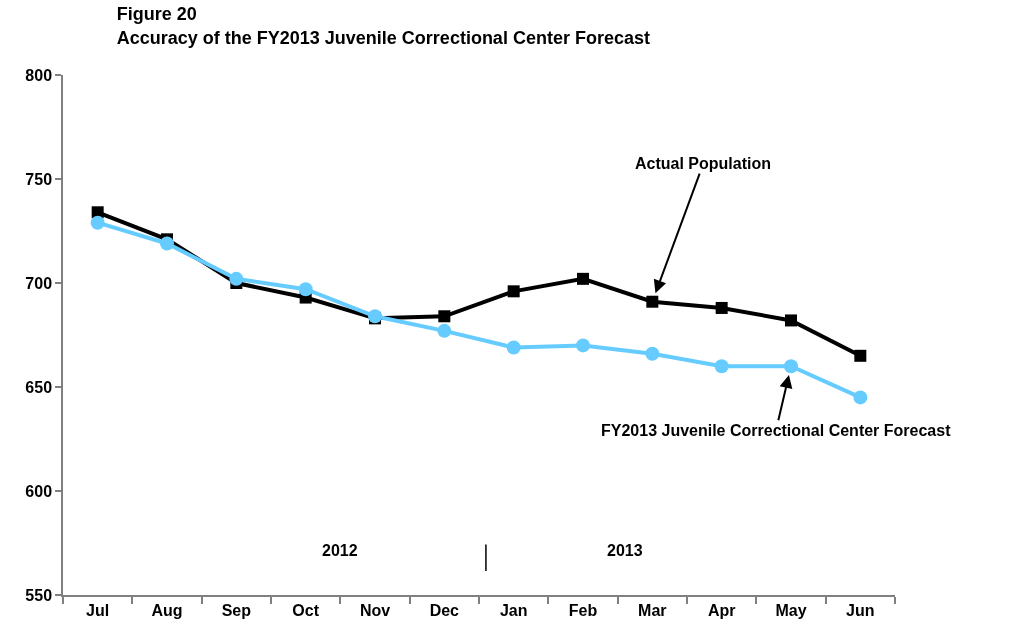 This screenshot has width=1024, height=631. I want to click on x-tick-label: Feb, so click(583, 610).